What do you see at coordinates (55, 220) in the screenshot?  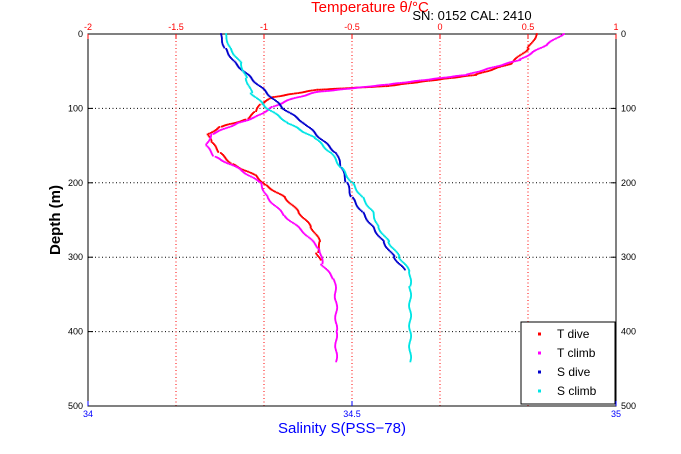 I see `y-axis-label: Depth (m)` at bounding box center [55, 220].